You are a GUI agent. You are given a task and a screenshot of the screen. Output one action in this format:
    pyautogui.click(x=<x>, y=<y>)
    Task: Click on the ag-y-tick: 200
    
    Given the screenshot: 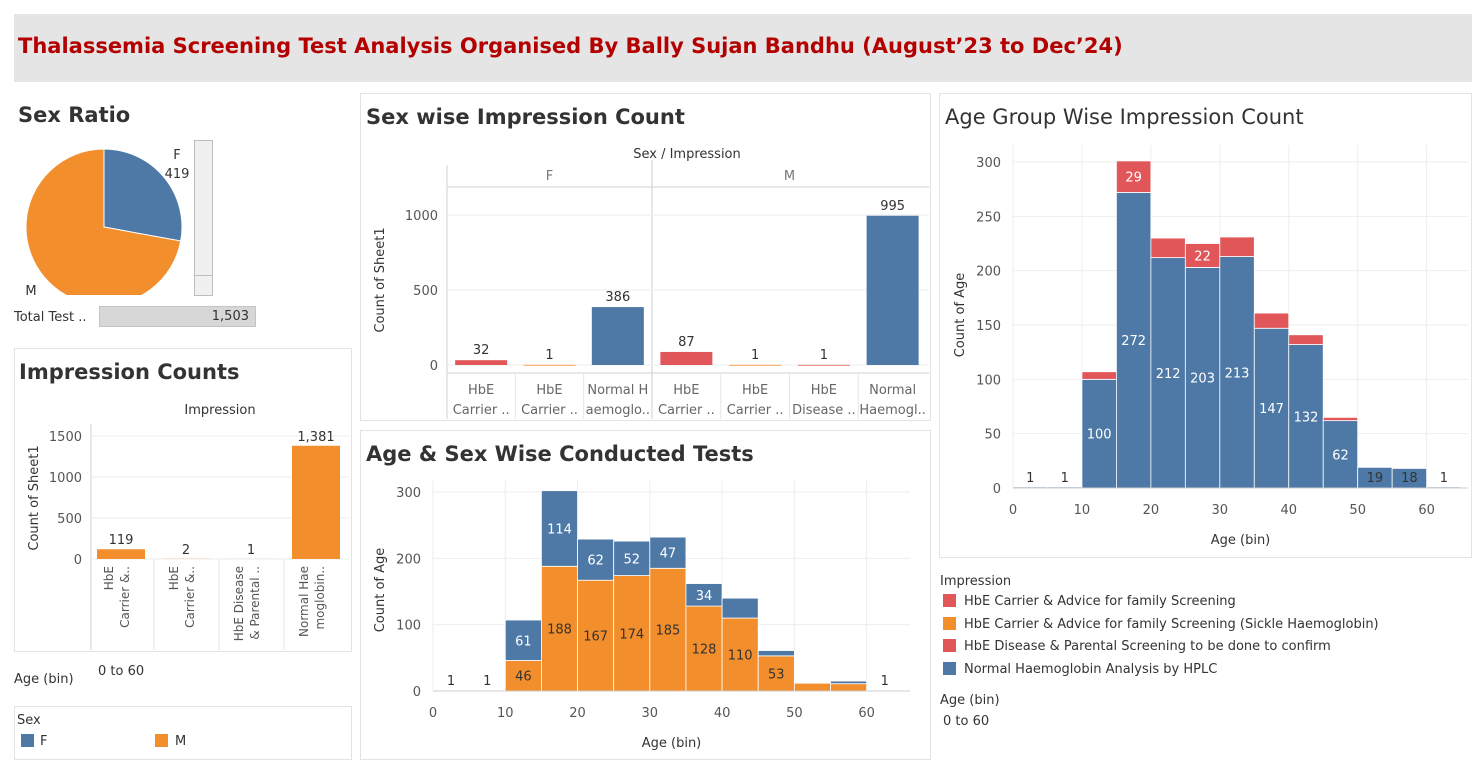 What is the action you would take?
    pyautogui.click(x=988, y=272)
    